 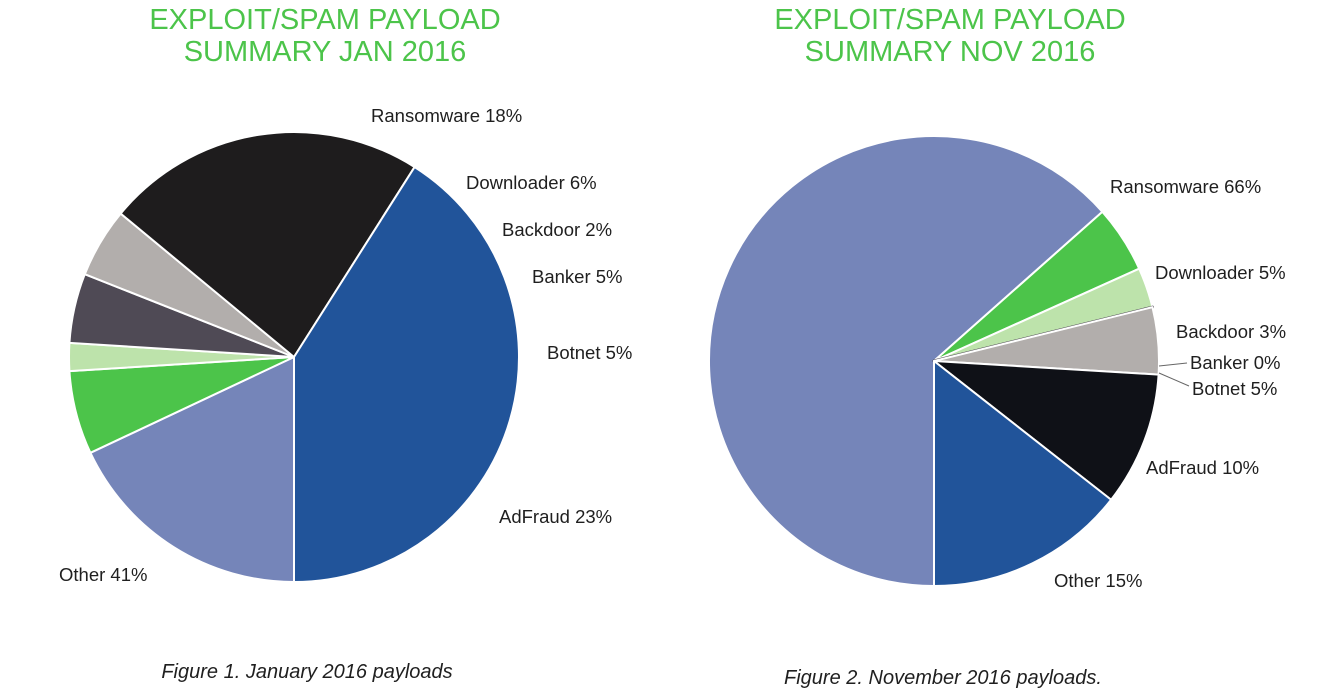 I want to click on chart-1-label-botnet: Botnet 5%, so click(x=589, y=352).